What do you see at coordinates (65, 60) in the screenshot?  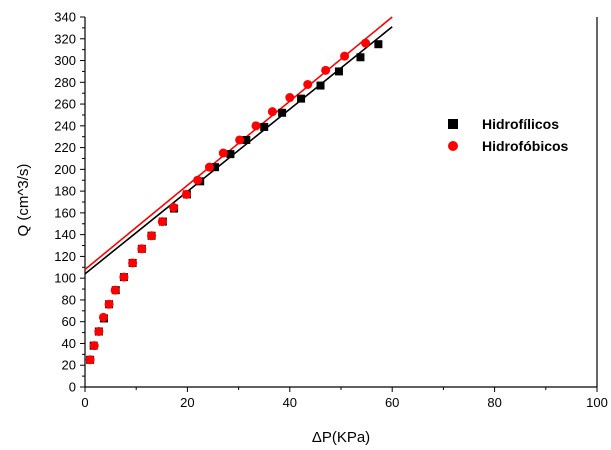 I see `y-tick-label: 300` at bounding box center [65, 60].